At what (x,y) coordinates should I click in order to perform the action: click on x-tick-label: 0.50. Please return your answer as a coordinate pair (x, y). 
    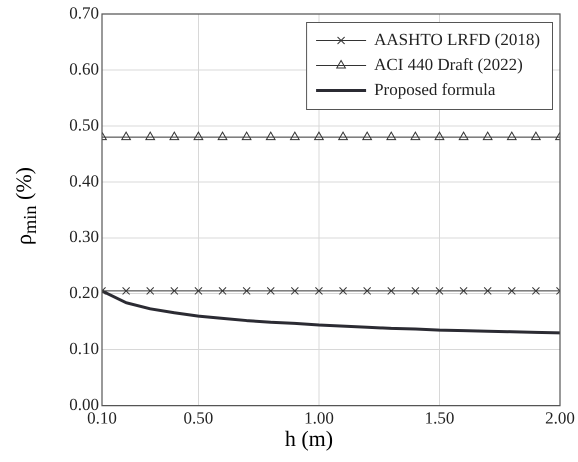
    Looking at the image, I should click on (199, 418).